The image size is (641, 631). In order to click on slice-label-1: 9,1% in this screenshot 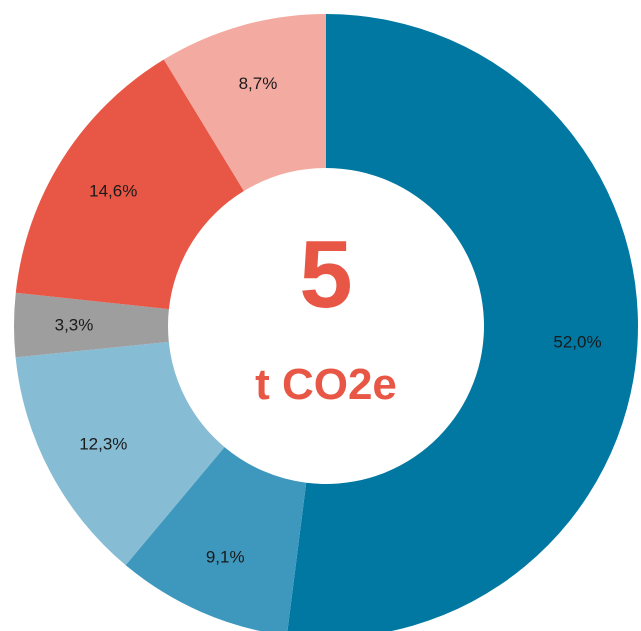, I will do `click(225, 556)`.